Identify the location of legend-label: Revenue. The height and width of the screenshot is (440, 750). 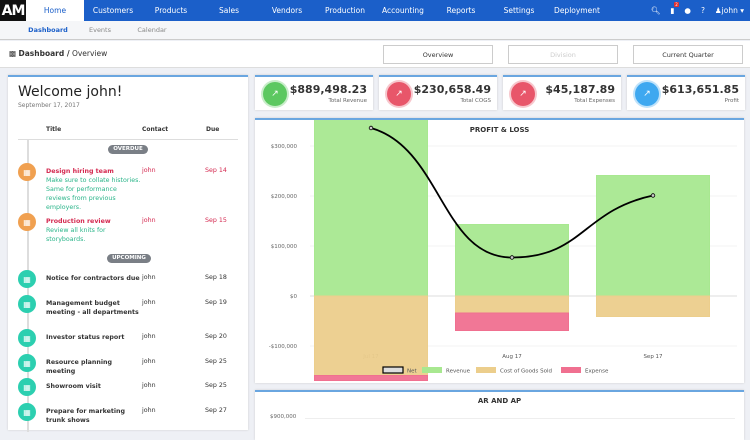
(458, 372).